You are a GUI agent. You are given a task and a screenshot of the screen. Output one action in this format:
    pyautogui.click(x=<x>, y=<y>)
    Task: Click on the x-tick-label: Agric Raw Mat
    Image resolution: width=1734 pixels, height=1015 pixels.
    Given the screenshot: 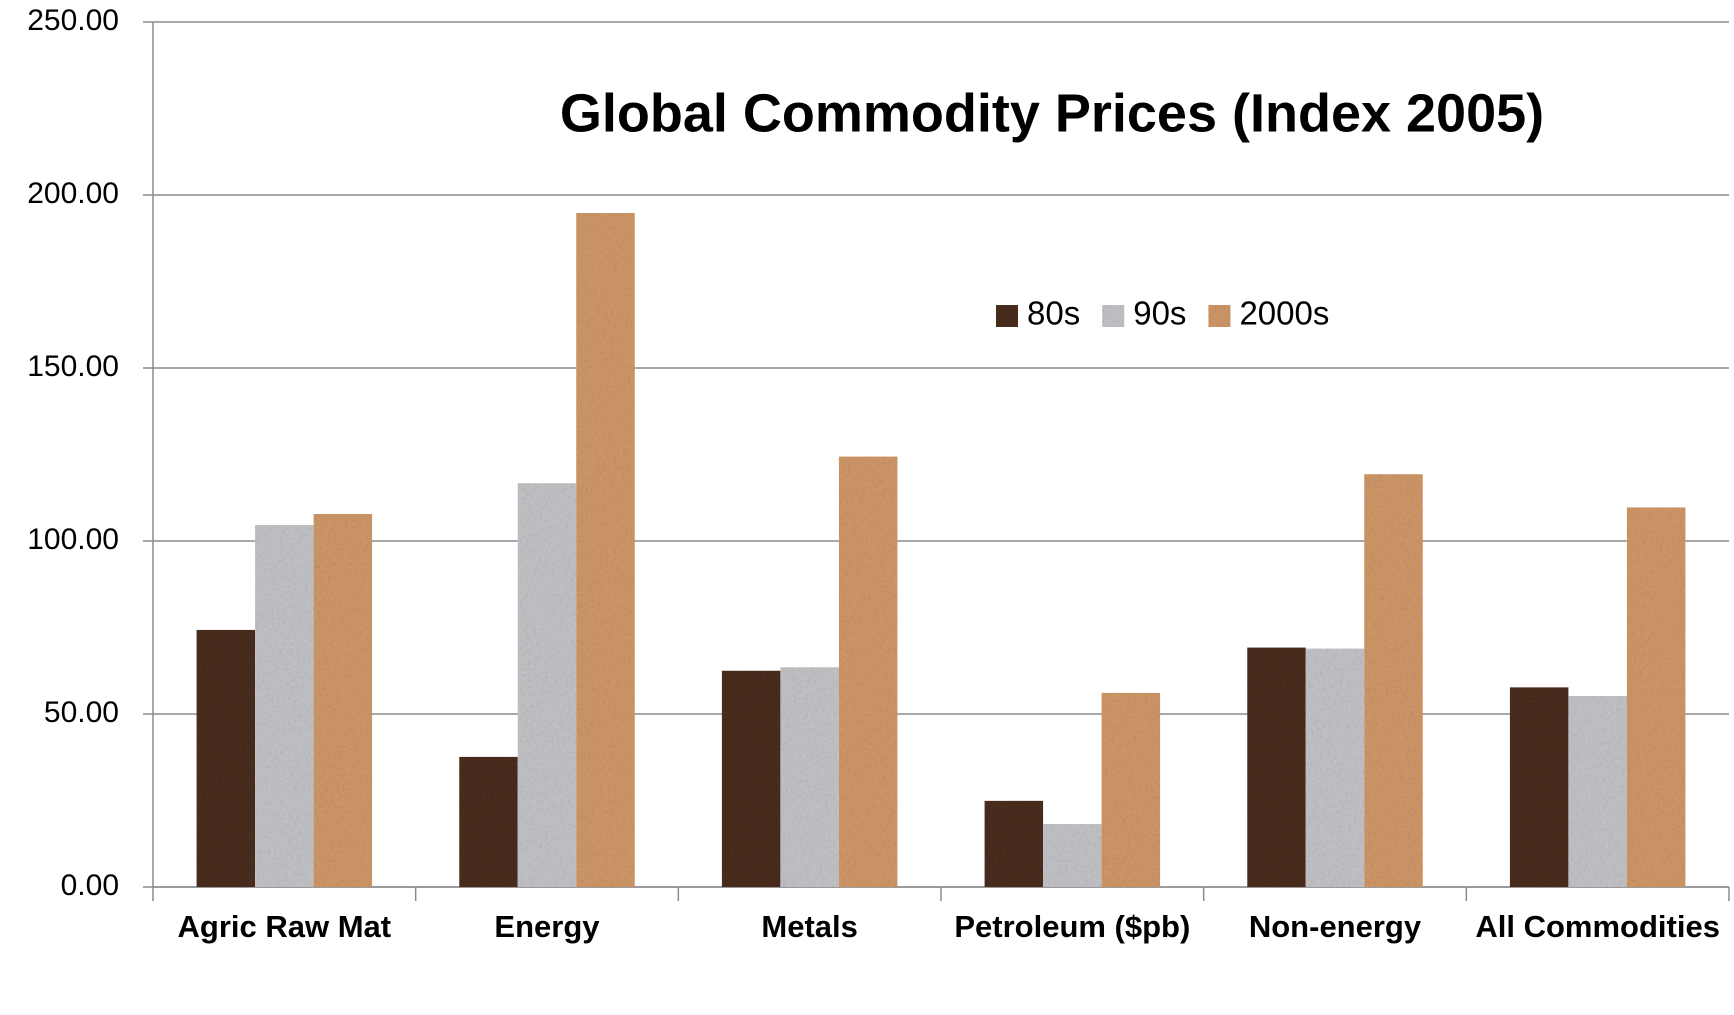 What is the action you would take?
    pyautogui.click(x=284, y=926)
    